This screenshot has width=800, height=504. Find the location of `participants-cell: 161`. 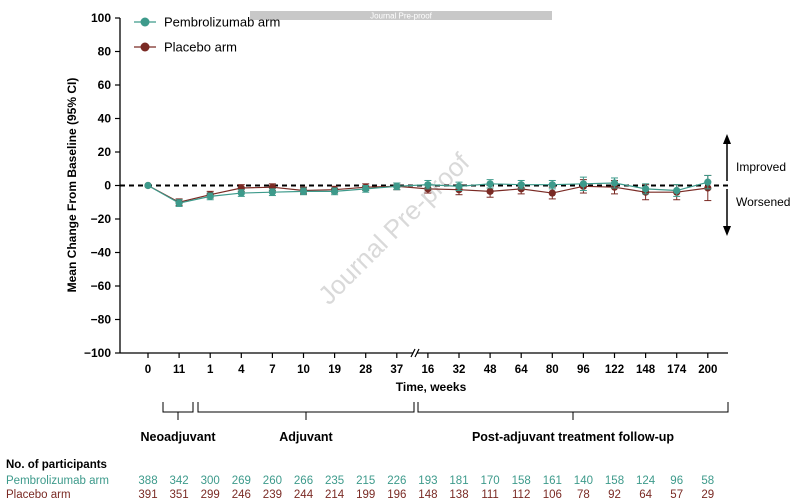

participants-cell: 161 is located at coordinates (552, 481).